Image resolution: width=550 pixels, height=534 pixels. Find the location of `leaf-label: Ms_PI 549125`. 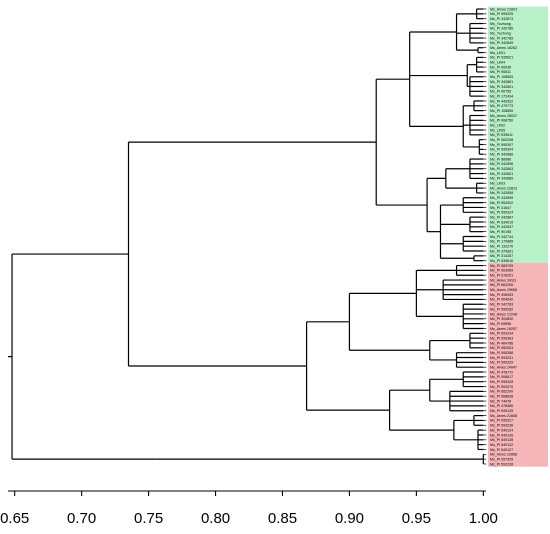

leaf-label: Ms_PI 549125 is located at coordinates (501, 411).